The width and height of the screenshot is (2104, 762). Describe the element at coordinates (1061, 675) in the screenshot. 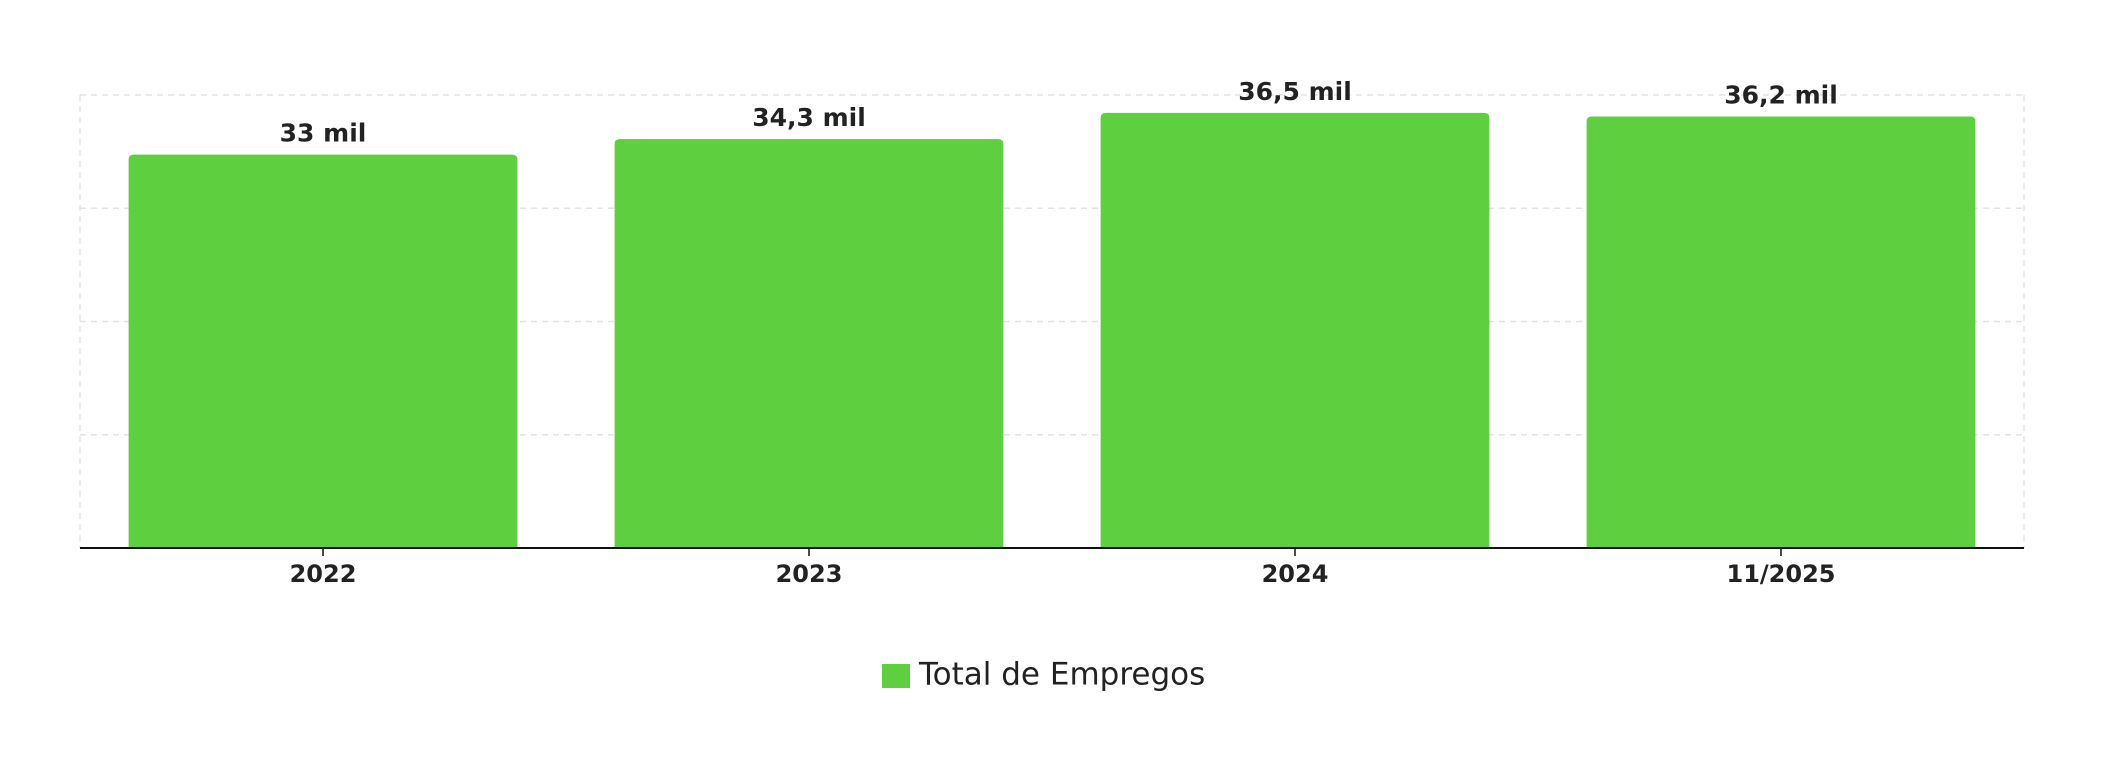

I see `legend-label: Total de Empregos` at that location.